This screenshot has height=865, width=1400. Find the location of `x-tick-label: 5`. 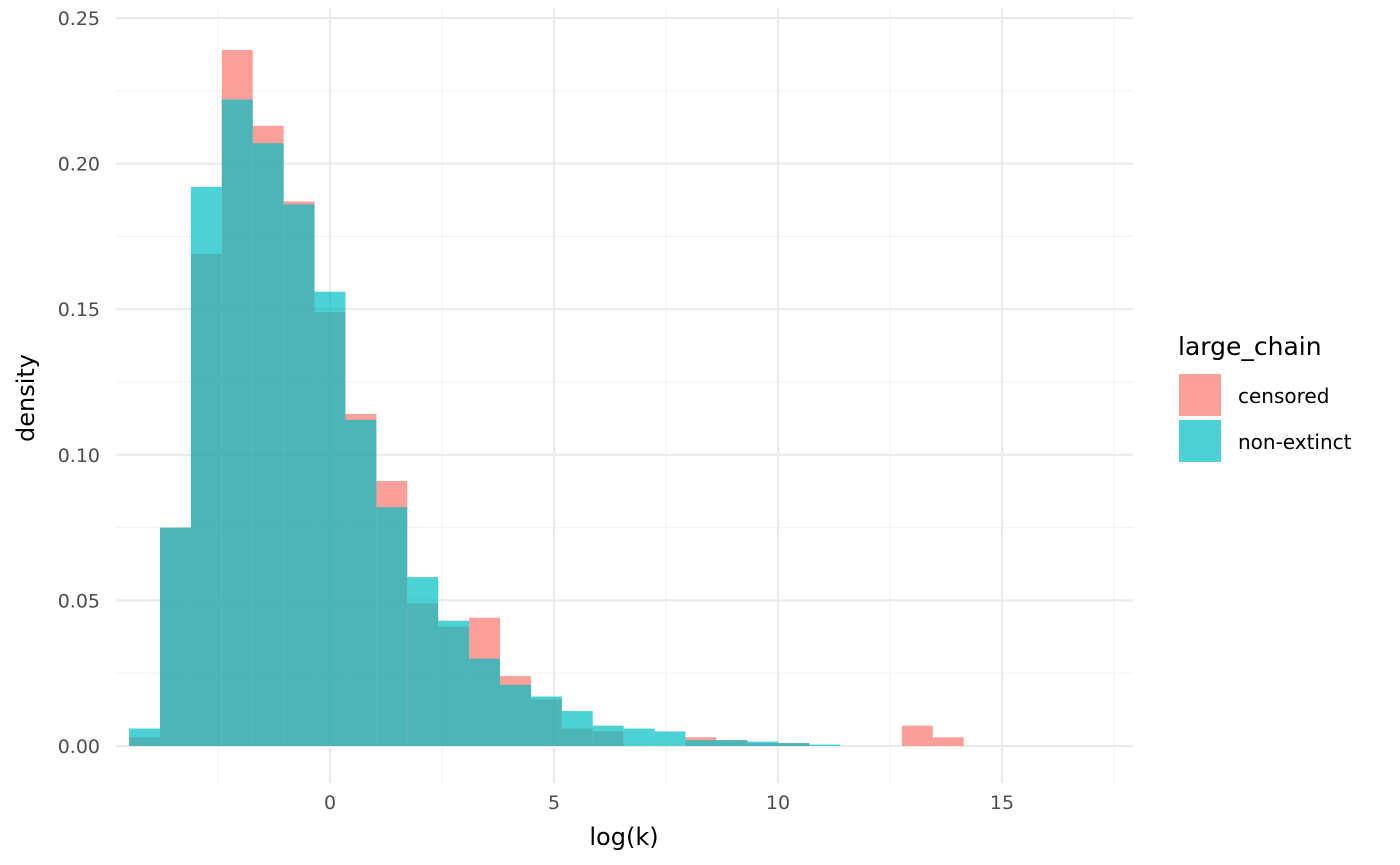

x-tick-label: 5 is located at coordinates (554, 803).